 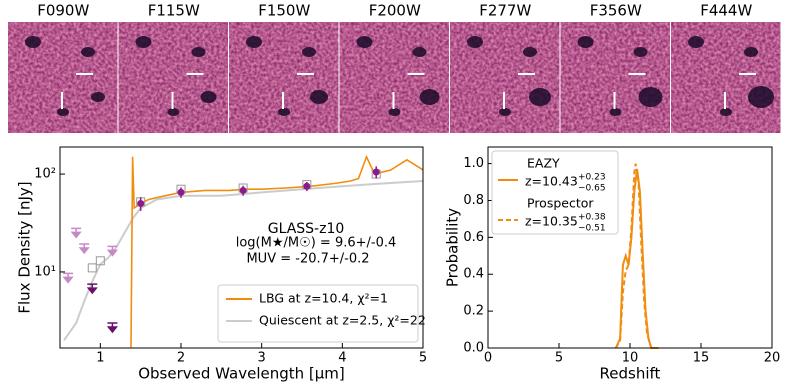 I want to click on y-tick-label: 0.4, so click(x=473, y=274).